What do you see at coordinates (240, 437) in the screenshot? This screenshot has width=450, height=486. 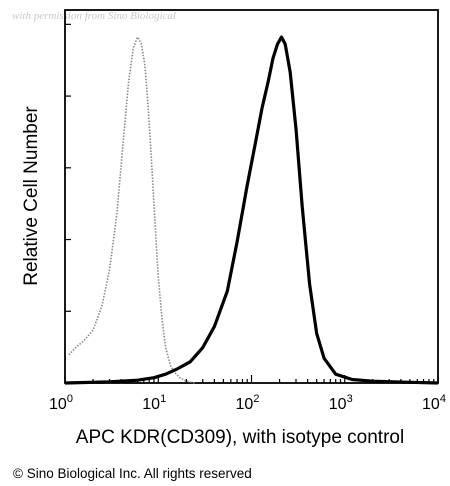 I see `x-axis-title: APC KDR(CD309), with isotype control` at bounding box center [240, 437].